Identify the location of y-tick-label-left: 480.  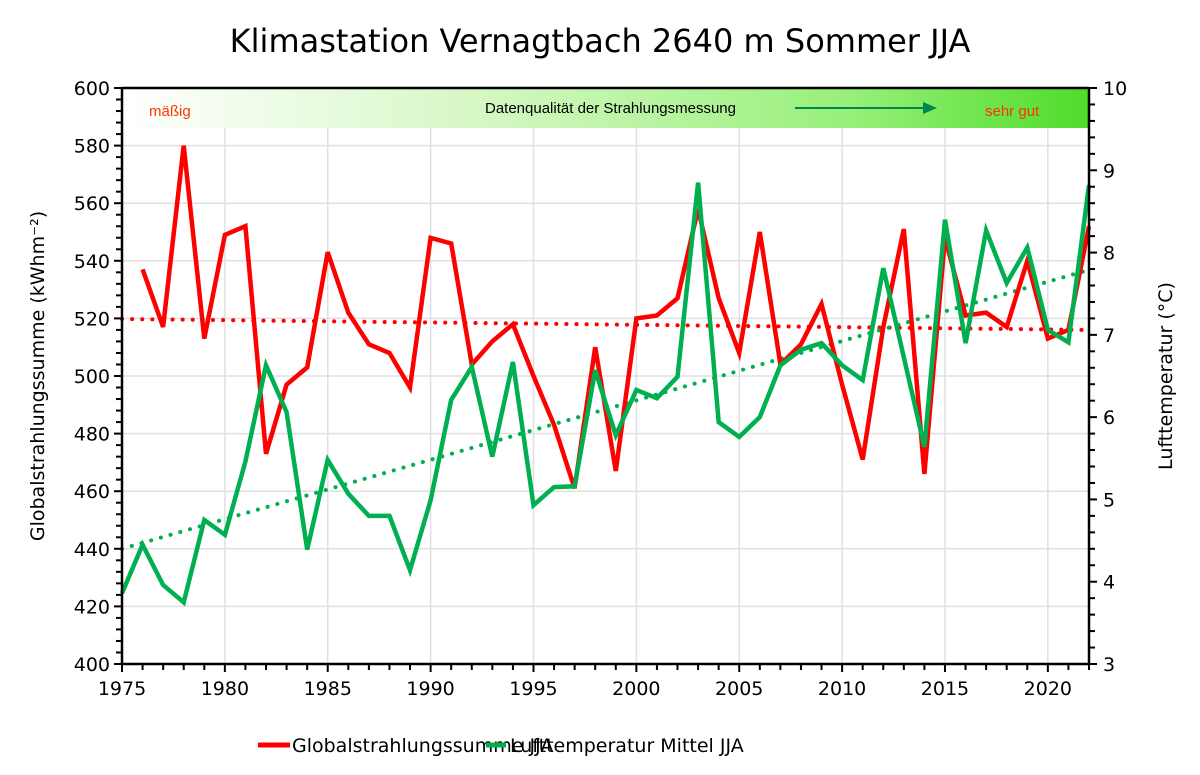
(92, 435).